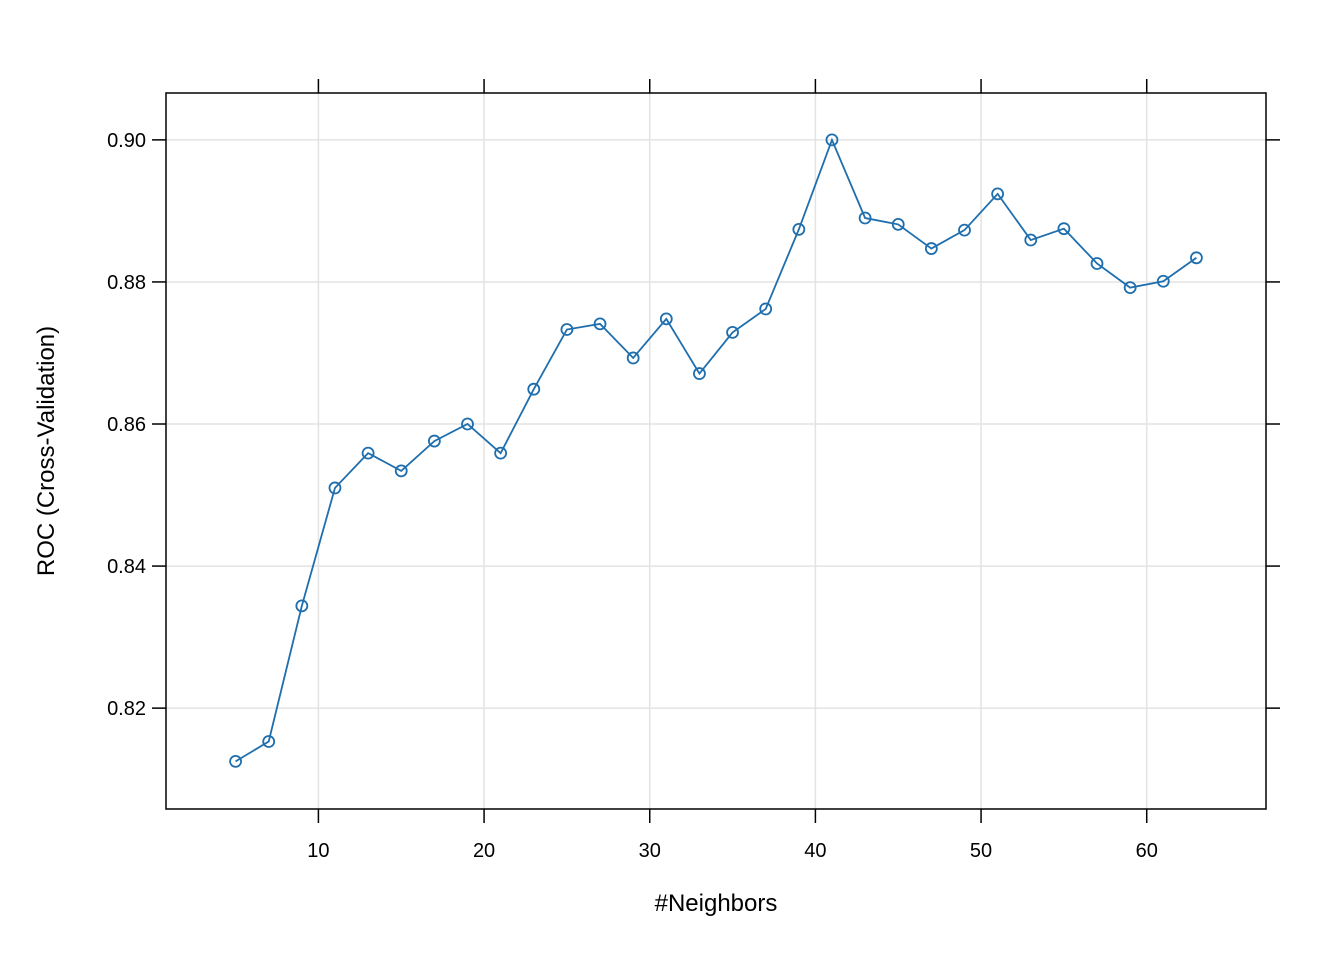 The image size is (1344, 960). I want to click on x-tick-label: 20, so click(484, 851).